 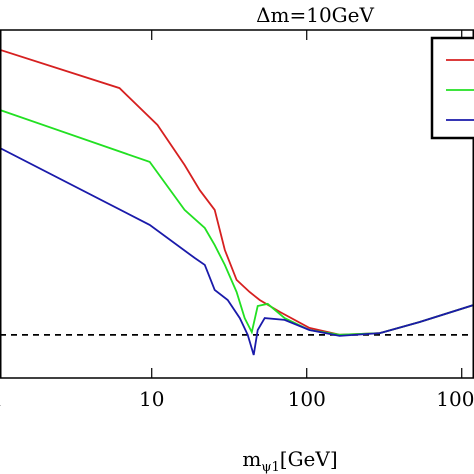 I want to click on x-tick-label: 1000, so click(x=455, y=399).